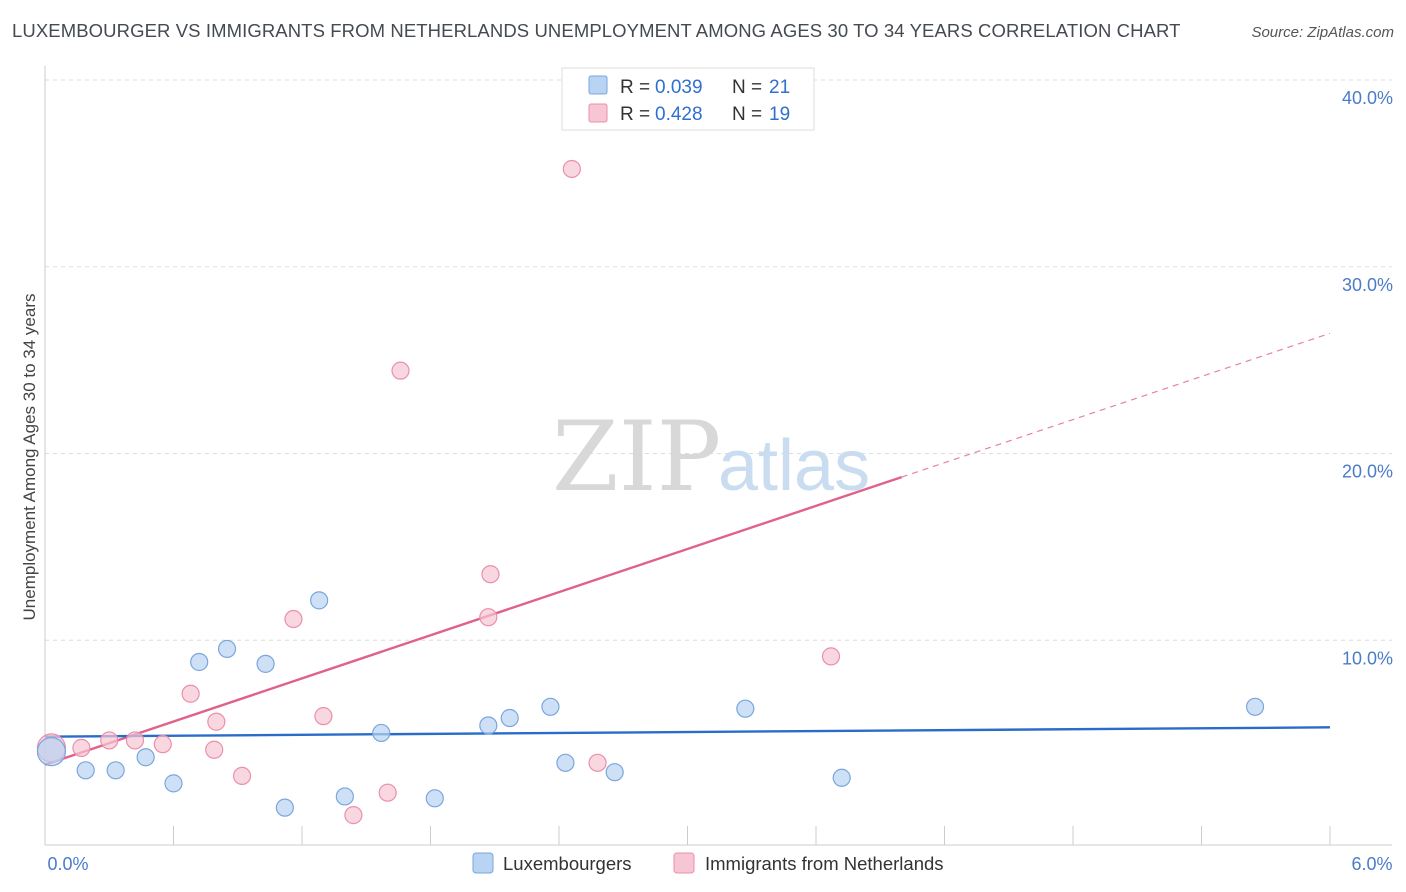 This screenshot has width=1406, height=892. What do you see at coordinates (1371, 864) in the screenshot?
I see `x-tick-label: 6.0%` at bounding box center [1371, 864].